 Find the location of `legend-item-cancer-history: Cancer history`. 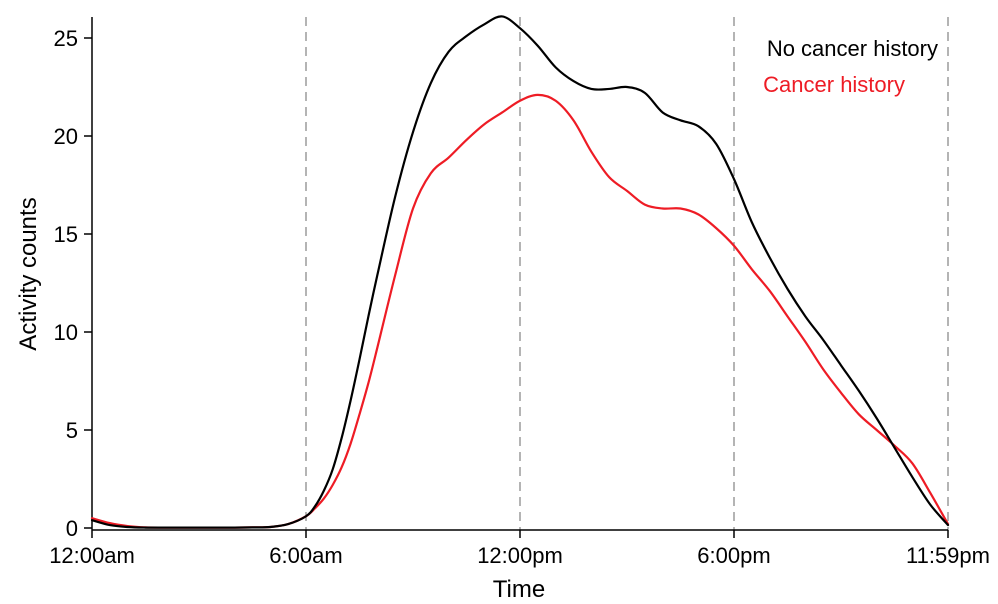

legend-item-cancer-history: Cancer history is located at coordinates (834, 84).